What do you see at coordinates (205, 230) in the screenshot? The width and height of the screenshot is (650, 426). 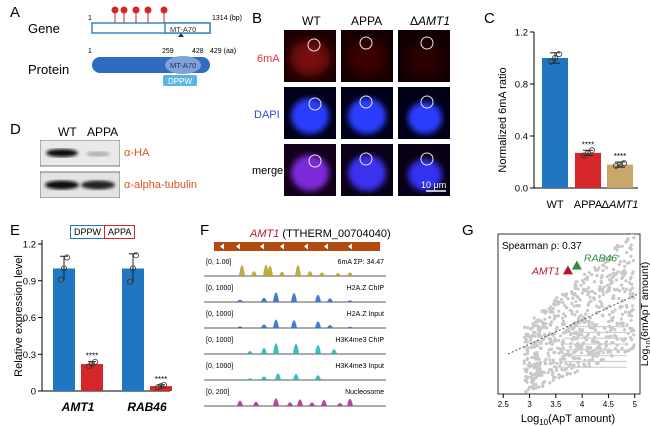 I see `panel-letter-f: F` at bounding box center [205, 230].